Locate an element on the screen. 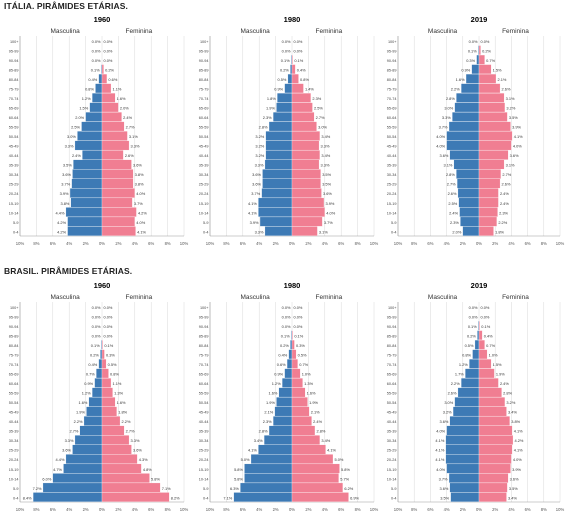 This screenshot has height=530, width=570. age-group-label: 75-79 is located at coordinates (204, 89).